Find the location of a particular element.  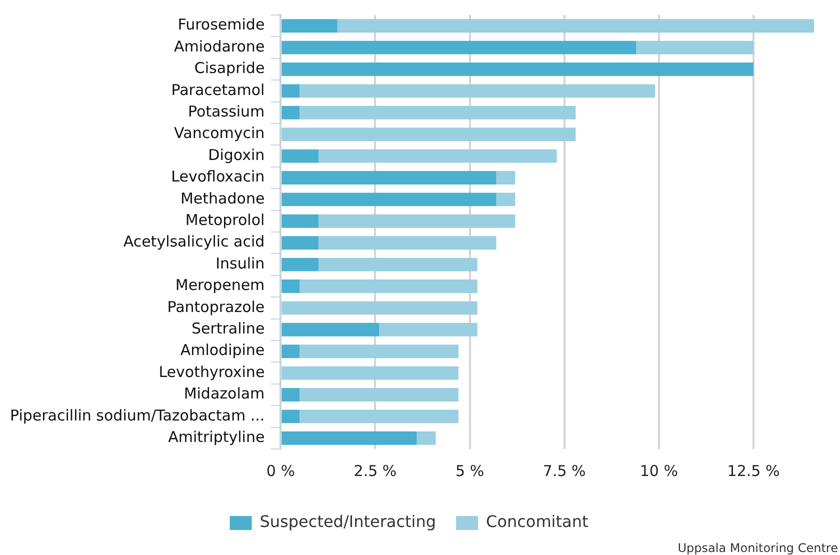

y-tick-label: Paracetamol is located at coordinates (218, 89).